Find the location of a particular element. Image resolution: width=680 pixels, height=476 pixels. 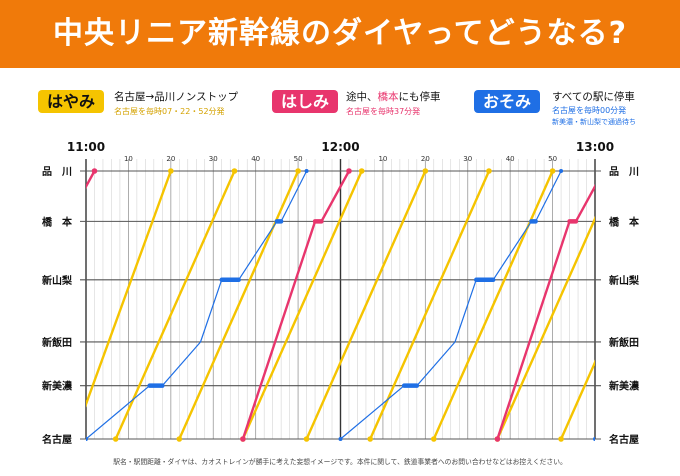

legend-desc-hashimi: 途中、橋本にも停車 is located at coordinates (393, 97).